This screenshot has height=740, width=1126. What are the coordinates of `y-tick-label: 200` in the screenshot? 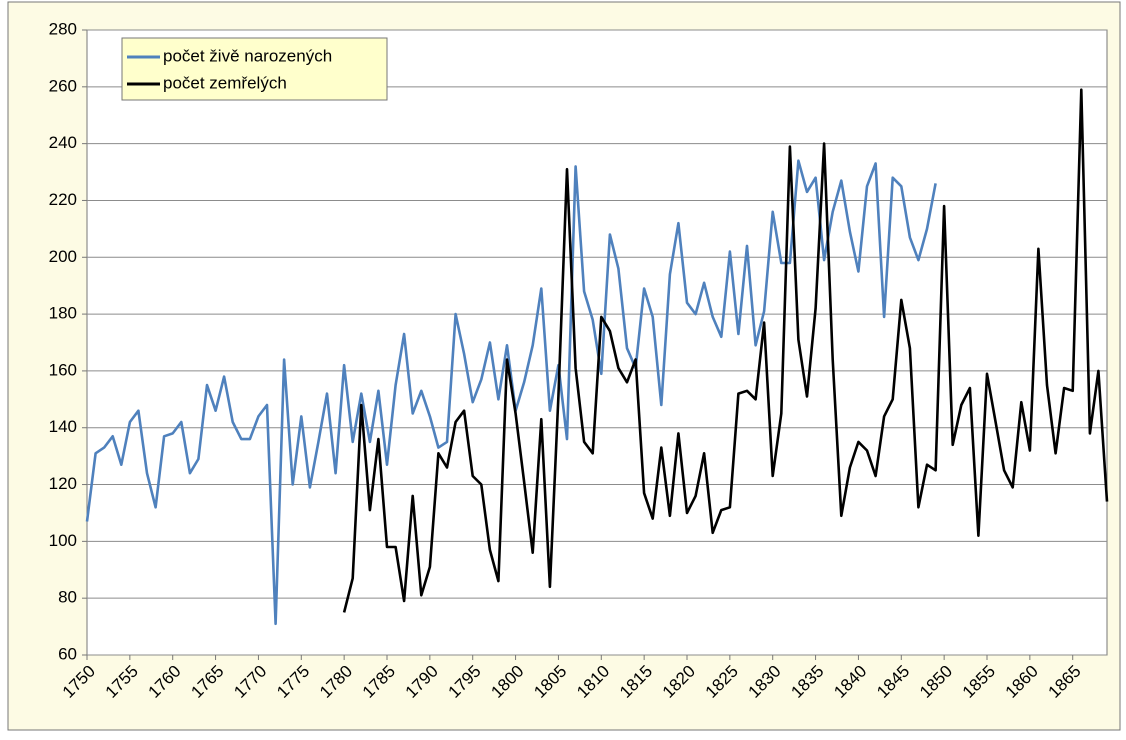 It's located at (63, 256).